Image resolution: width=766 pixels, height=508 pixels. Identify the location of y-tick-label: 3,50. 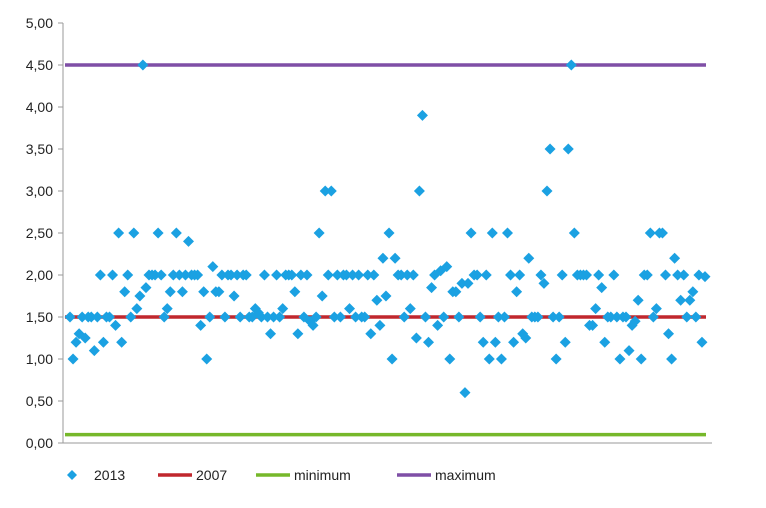
(39, 149).